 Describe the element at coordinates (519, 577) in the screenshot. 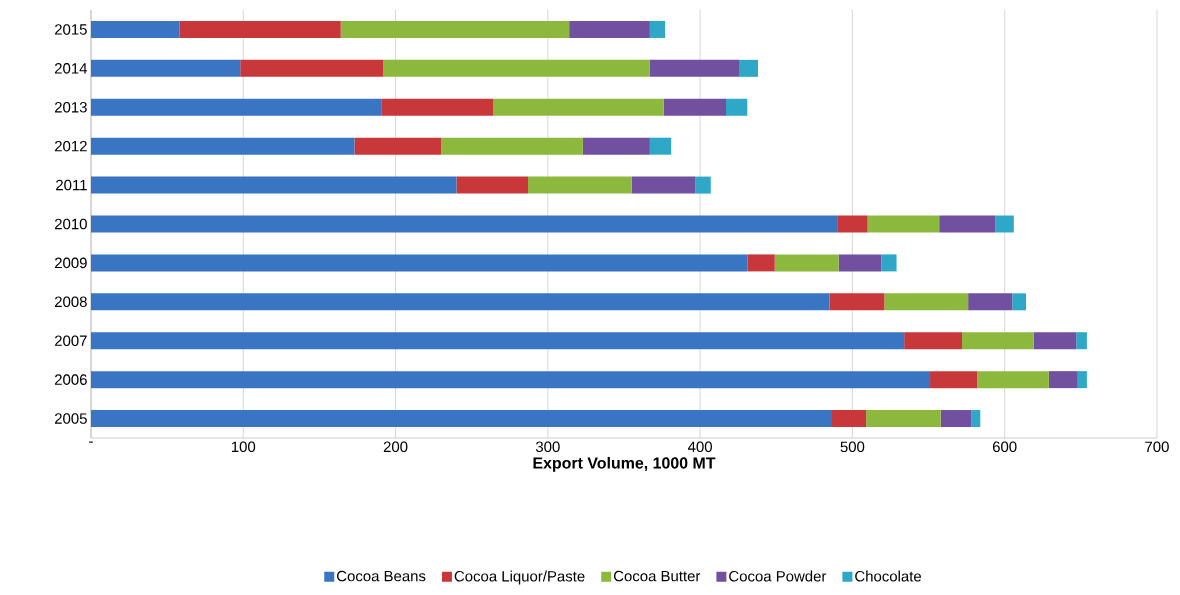

I see `legend-label: Cocoa Liquor/Paste` at that location.